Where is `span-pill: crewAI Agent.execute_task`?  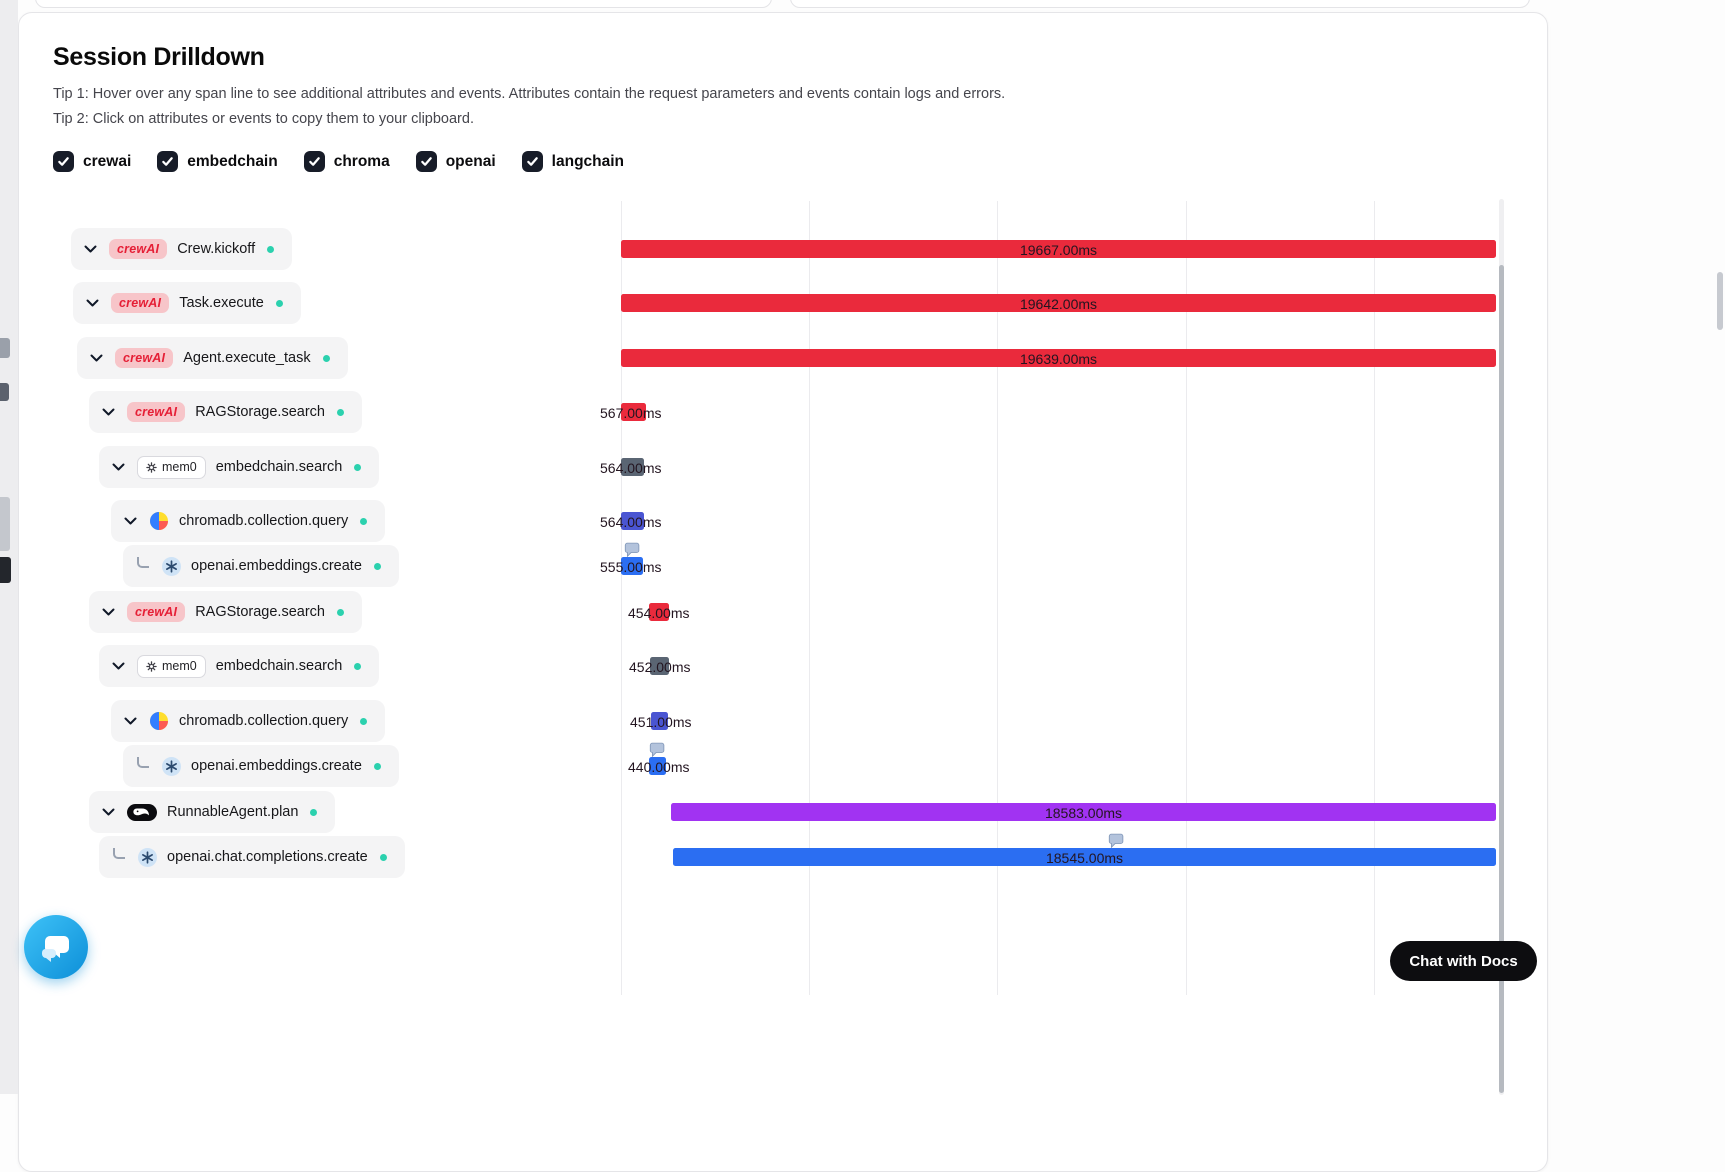 span-pill: crewAI Agent.execute_task is located at coordinates (212, 358).